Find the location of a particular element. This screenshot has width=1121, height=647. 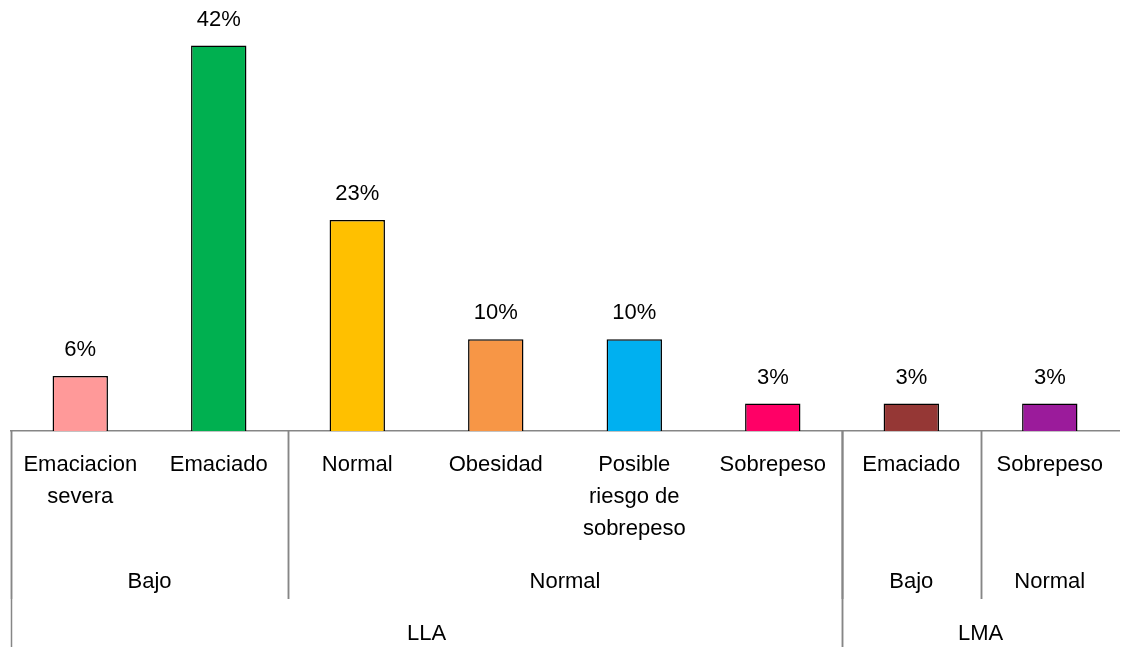

data-label: 23% is located at coordinates (357, 192).